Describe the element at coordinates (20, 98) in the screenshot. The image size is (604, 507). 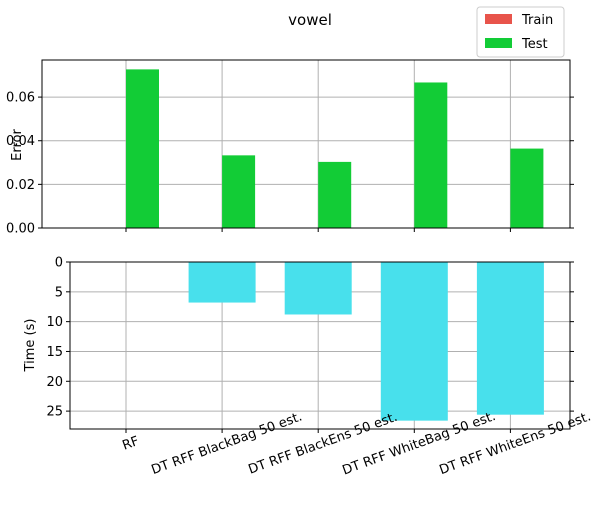
I see `error-tick-label: 0.06` at that location.